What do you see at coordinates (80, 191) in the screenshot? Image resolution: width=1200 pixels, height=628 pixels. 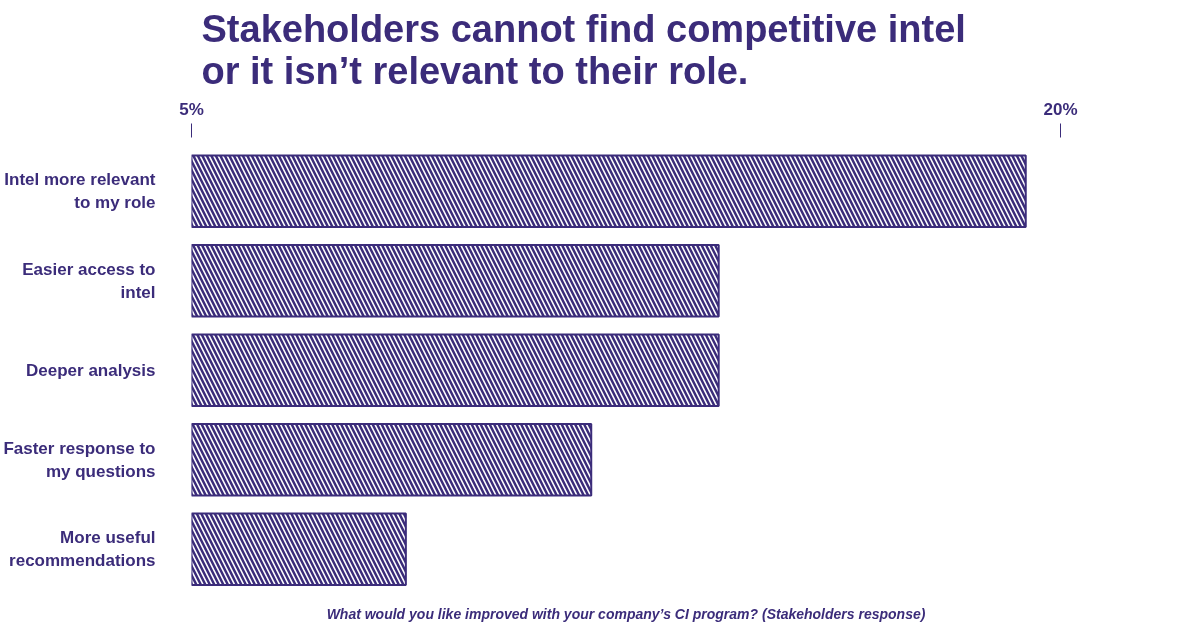 I see `y-tick-label: Intel more relevant to my role` at bounding box center [80, 191].